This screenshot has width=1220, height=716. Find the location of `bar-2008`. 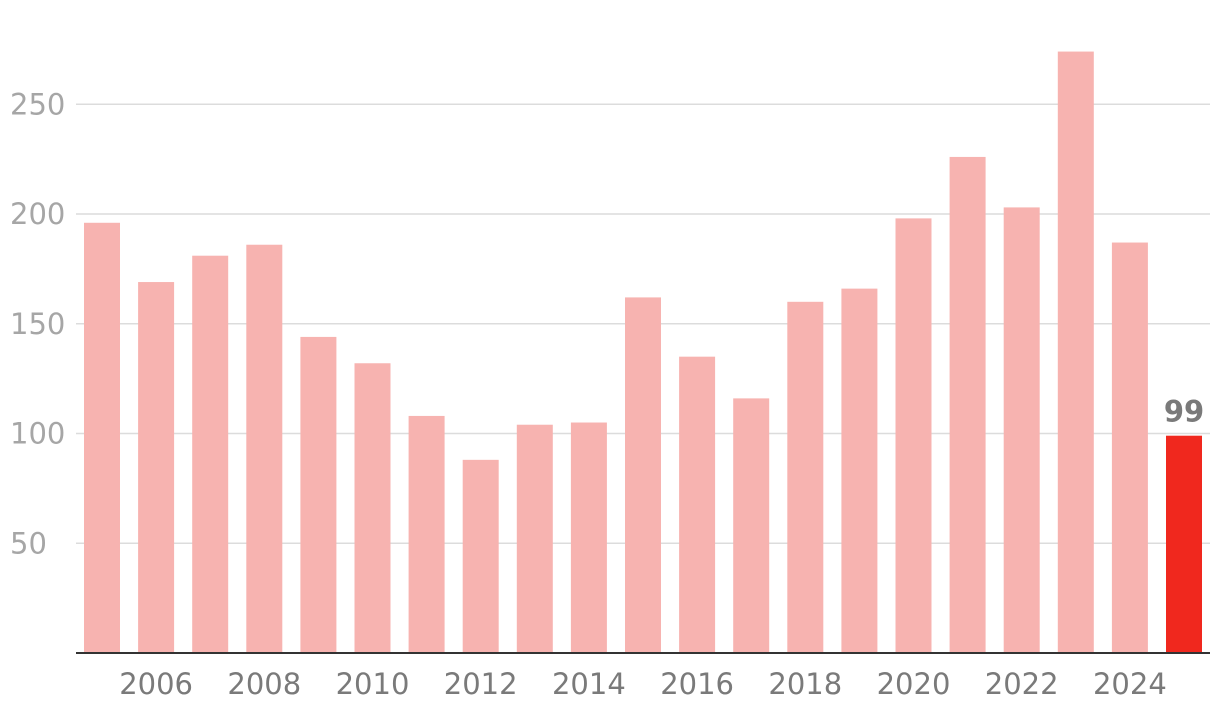

bar-2008 is located at coordinates (264, 449).